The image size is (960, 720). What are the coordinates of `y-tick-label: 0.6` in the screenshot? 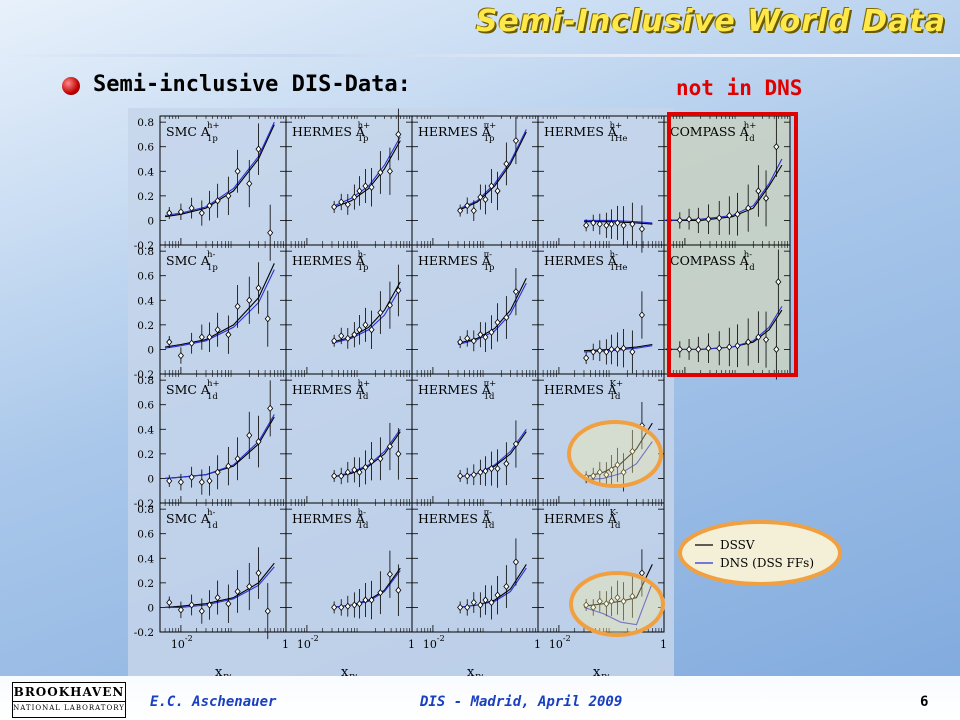 It's located at (145, 406).